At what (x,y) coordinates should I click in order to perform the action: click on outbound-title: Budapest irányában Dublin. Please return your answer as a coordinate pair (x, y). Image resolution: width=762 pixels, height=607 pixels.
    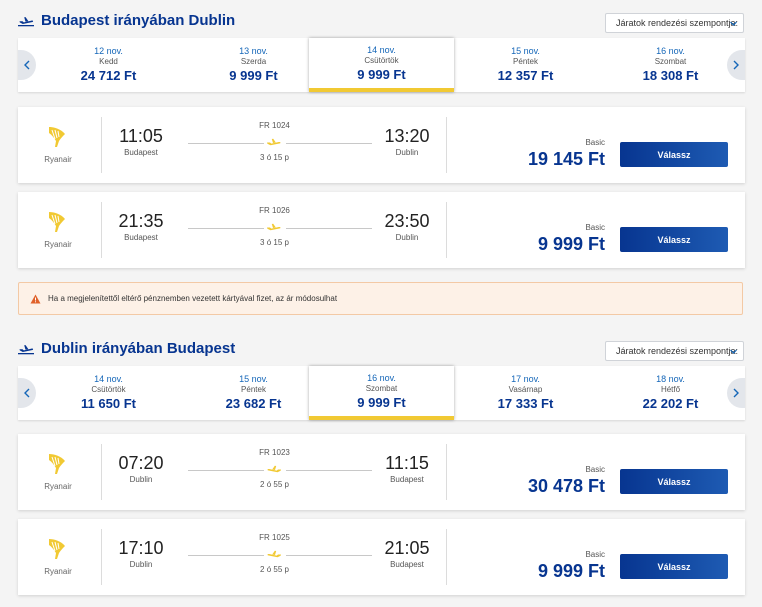
    Looking at the image, I should click on (126, 20).